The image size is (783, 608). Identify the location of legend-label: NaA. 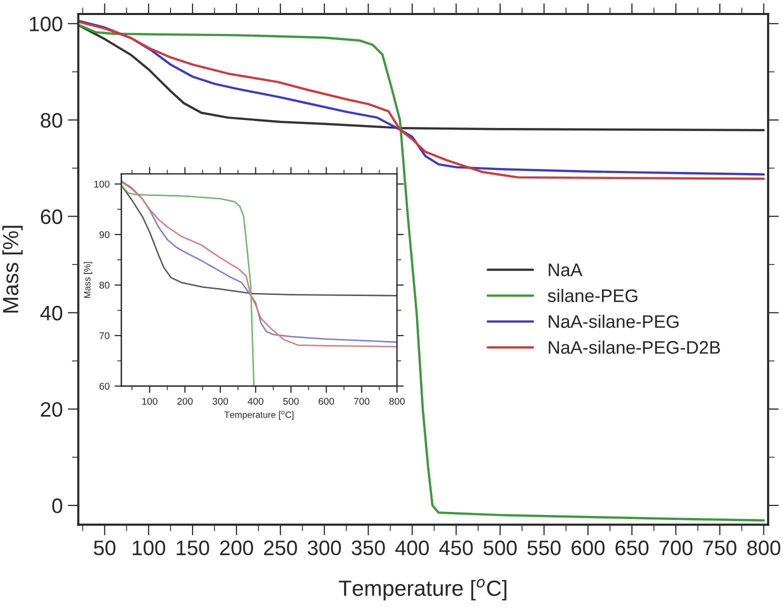
(565, 270).